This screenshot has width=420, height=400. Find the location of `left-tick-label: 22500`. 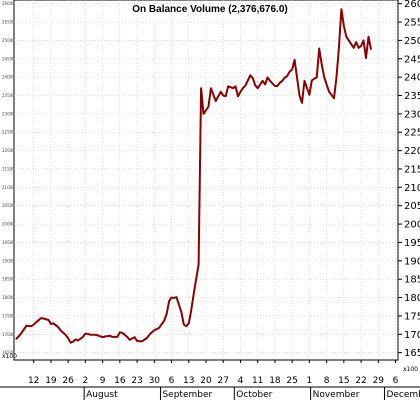

left-tick-label: 22500 is located at coordinates (8, 132).